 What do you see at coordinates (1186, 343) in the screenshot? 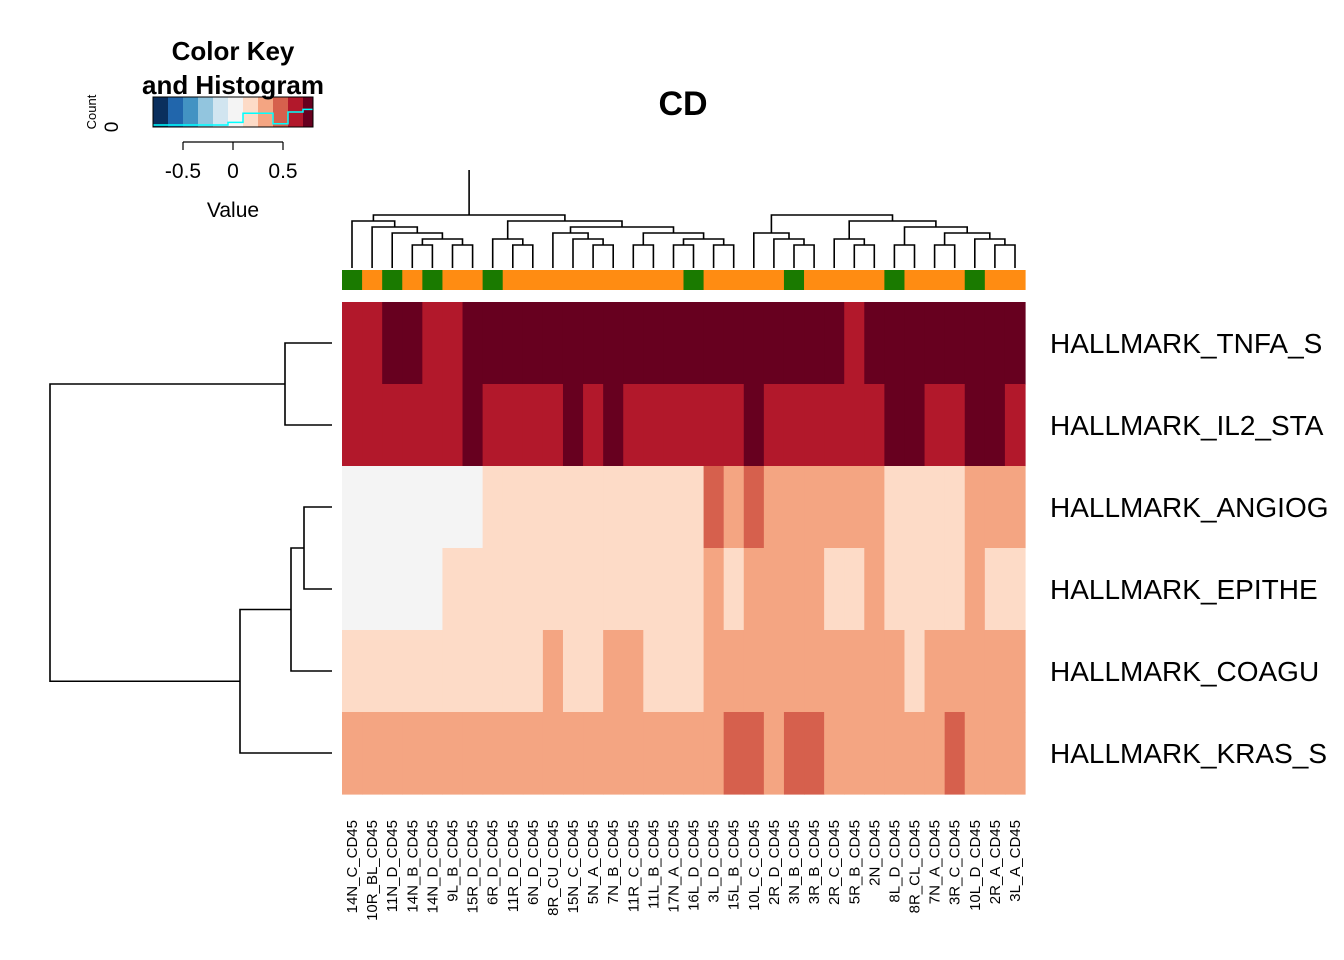
I see `row-label: HALLMARK_TNFA_S` at bounding box center [1186, 343].